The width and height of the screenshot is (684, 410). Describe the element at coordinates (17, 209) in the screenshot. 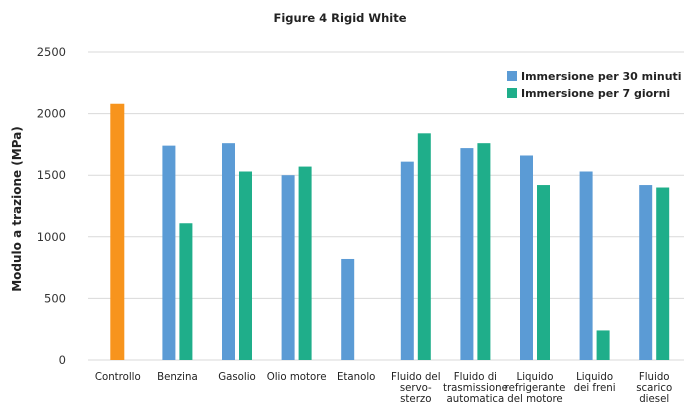

I see `y-axis-label: Modulo a trazione (MPa)` at that location.